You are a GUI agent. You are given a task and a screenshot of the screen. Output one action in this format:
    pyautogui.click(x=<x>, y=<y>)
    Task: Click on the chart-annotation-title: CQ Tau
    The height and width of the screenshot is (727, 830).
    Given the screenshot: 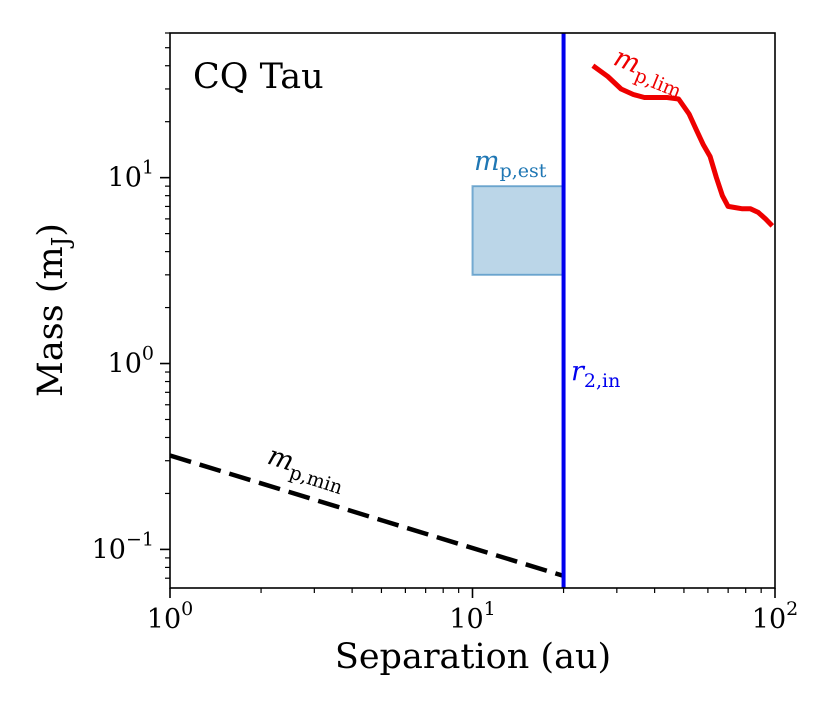 What is the action you would take?
    pyautogui.click(x=258, y=77)
    